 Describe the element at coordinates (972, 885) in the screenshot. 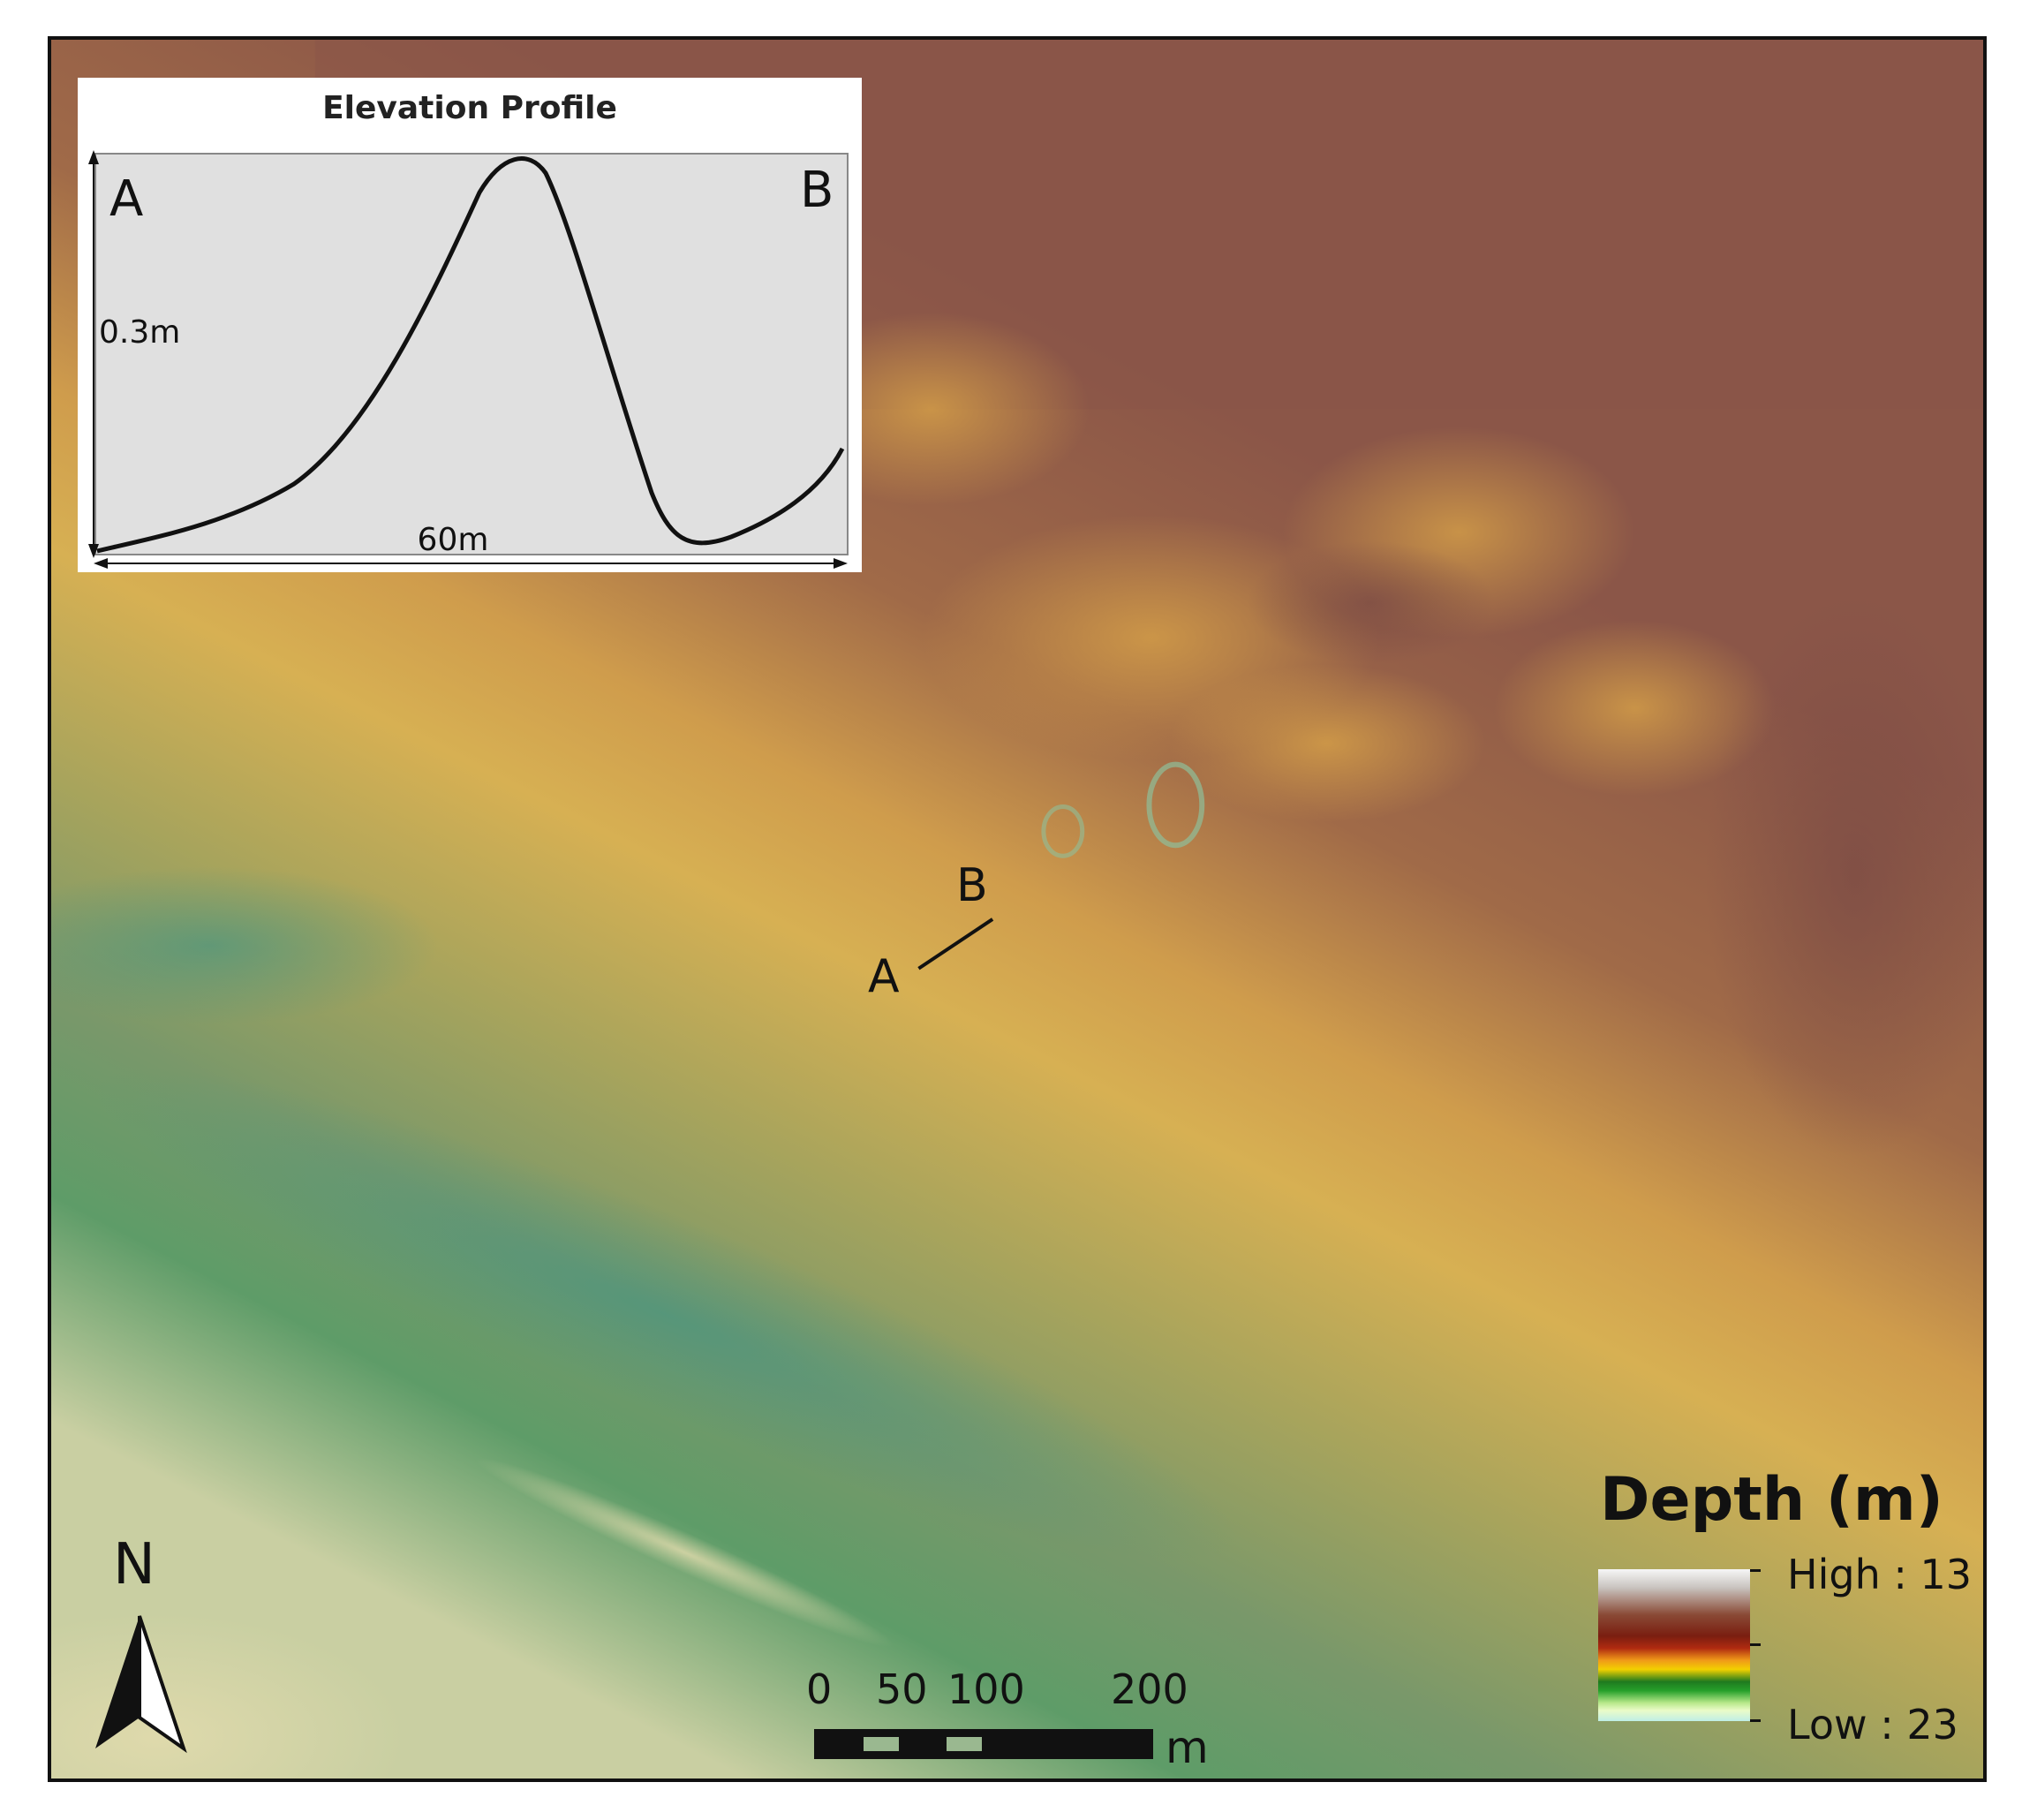

I see `transect-end-label: B` at that location.